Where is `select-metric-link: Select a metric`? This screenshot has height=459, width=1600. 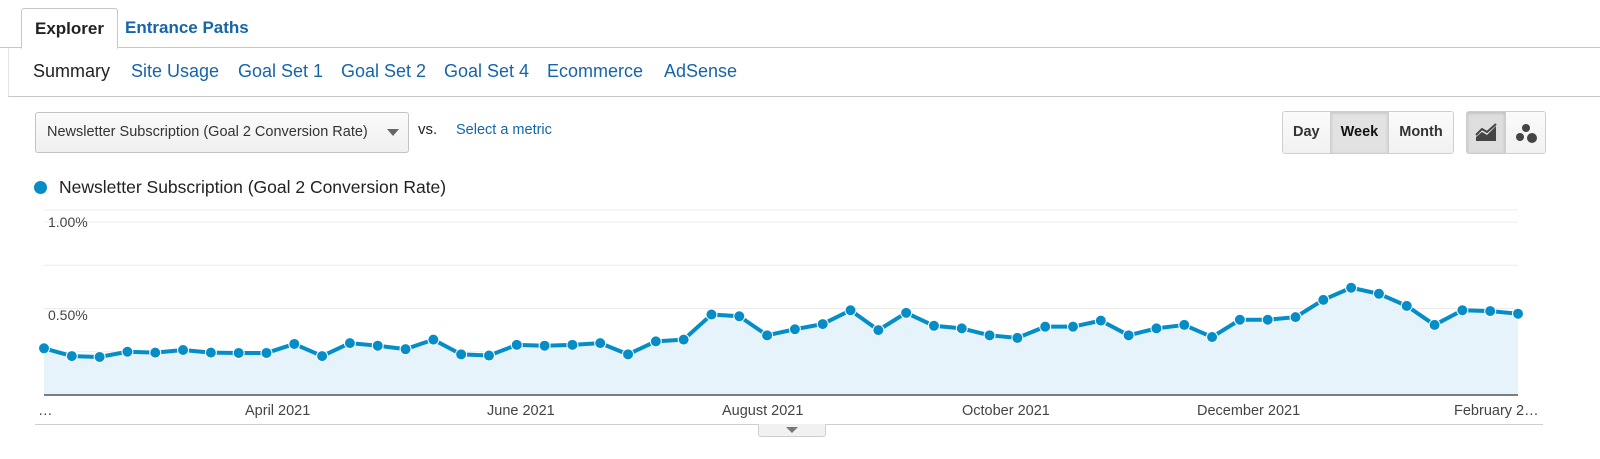
select-metric-link: Select a metric is located at coordinates (504, 130).